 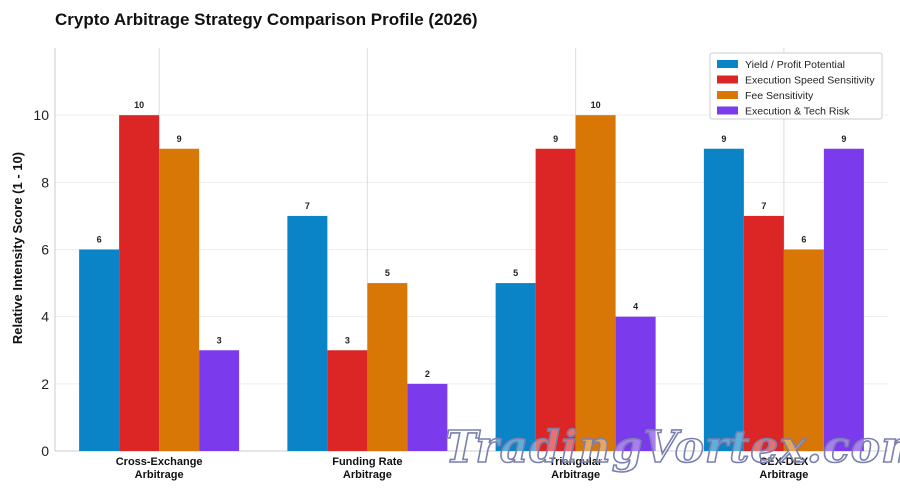 I want to click on x-tick-label-line: Triangular, so click(x=576, y=462).